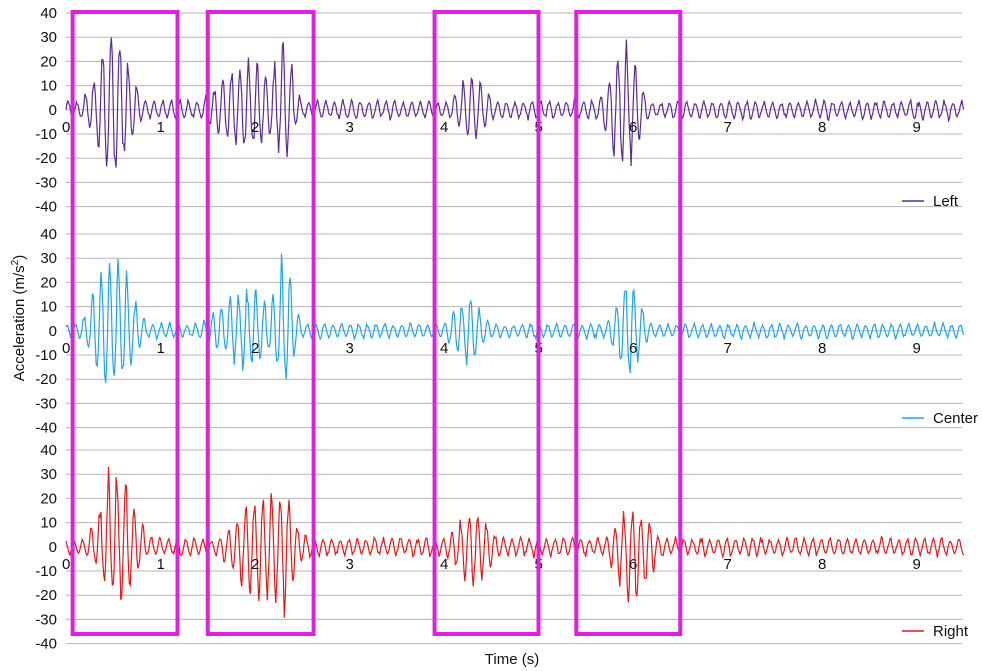 This screenshot has width=982, height=671. Describe the element at coordinates (951, 631) in the screenshot. I see `legend-label: Right` at that location.